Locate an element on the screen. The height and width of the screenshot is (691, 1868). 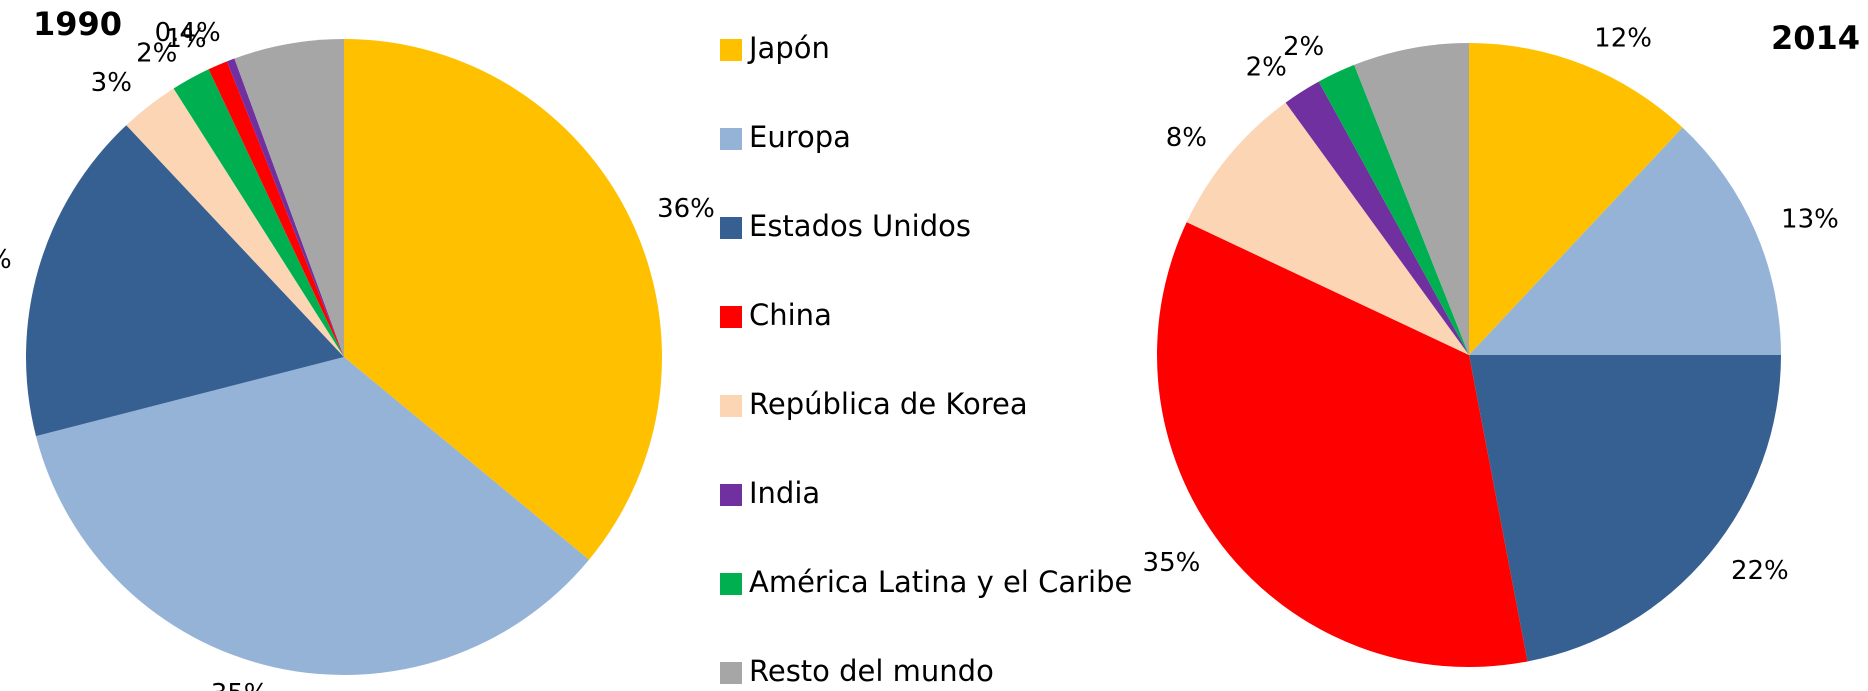
chart-title: 2014 is located at coordinates (1815, 38).